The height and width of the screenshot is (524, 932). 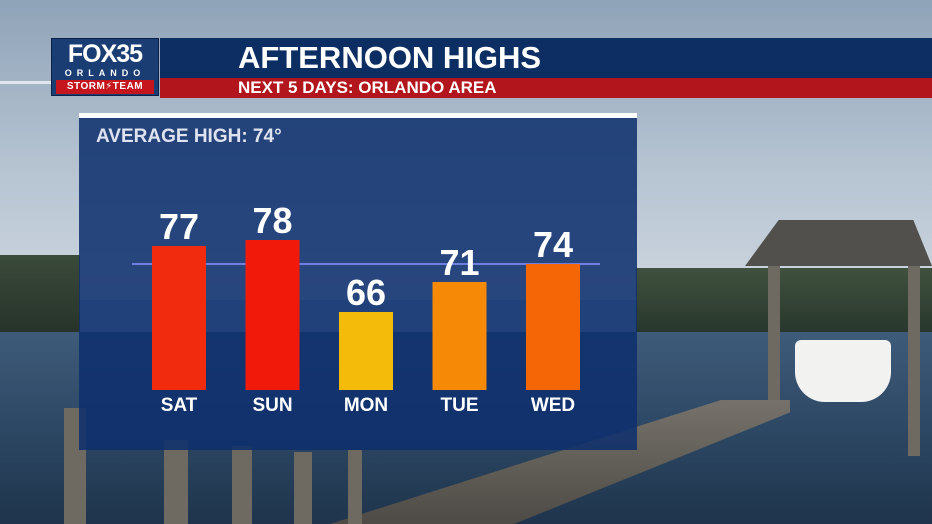 What do you see at coordinates (366, 292) in the screenshot?
I see `value-label-mon: 66` at bounding box center [366, 292].